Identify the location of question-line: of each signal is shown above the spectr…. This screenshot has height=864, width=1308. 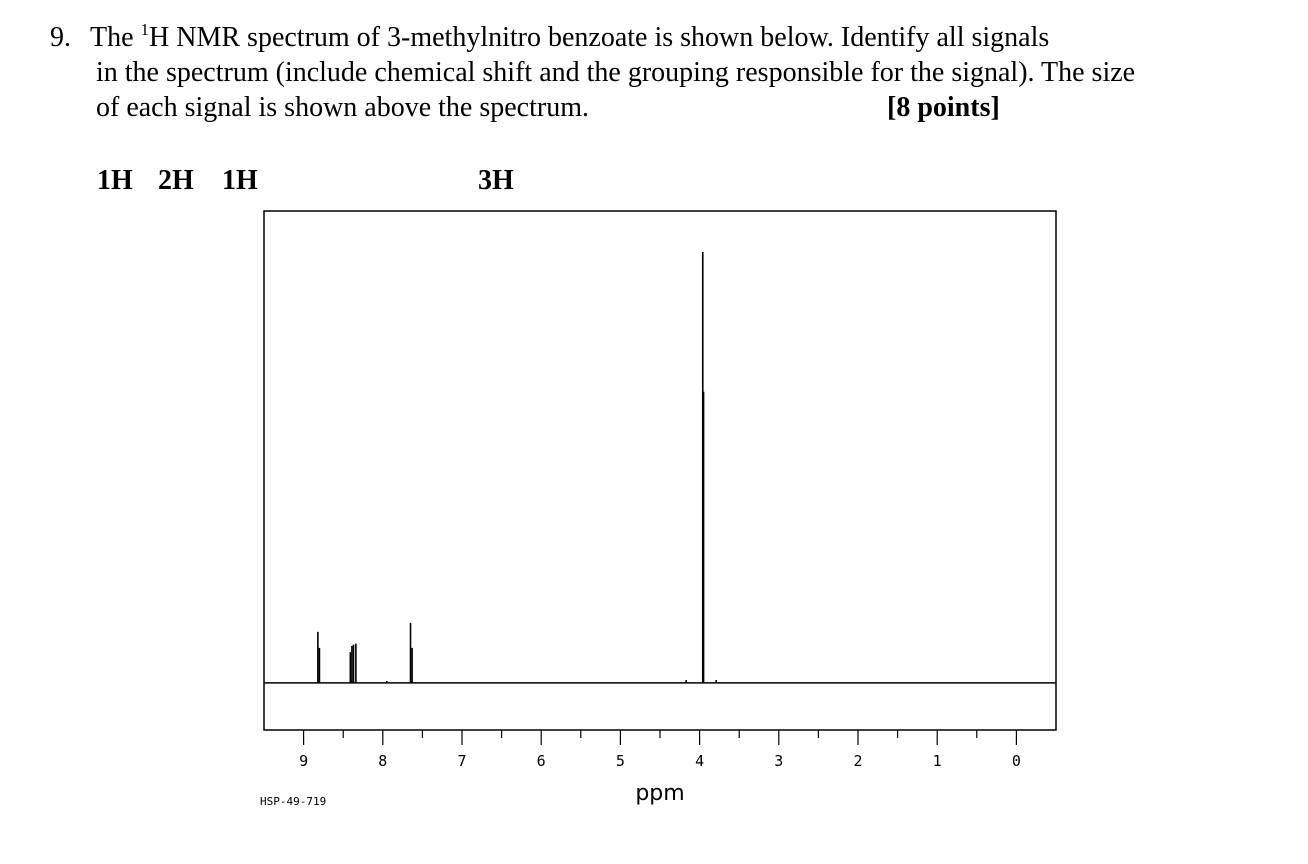
(342, 107).